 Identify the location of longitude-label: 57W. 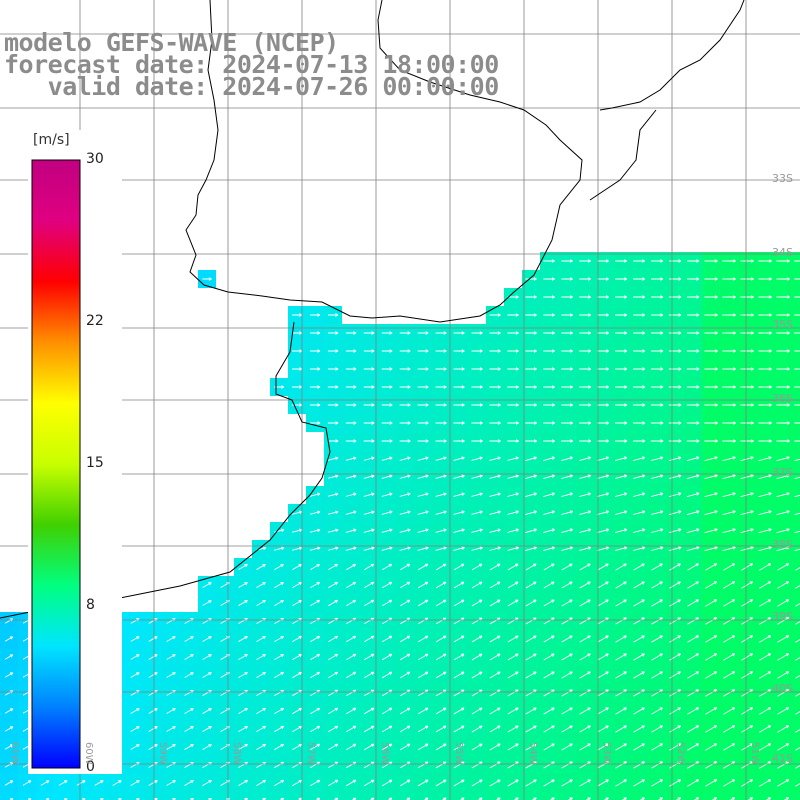
(310, 753).